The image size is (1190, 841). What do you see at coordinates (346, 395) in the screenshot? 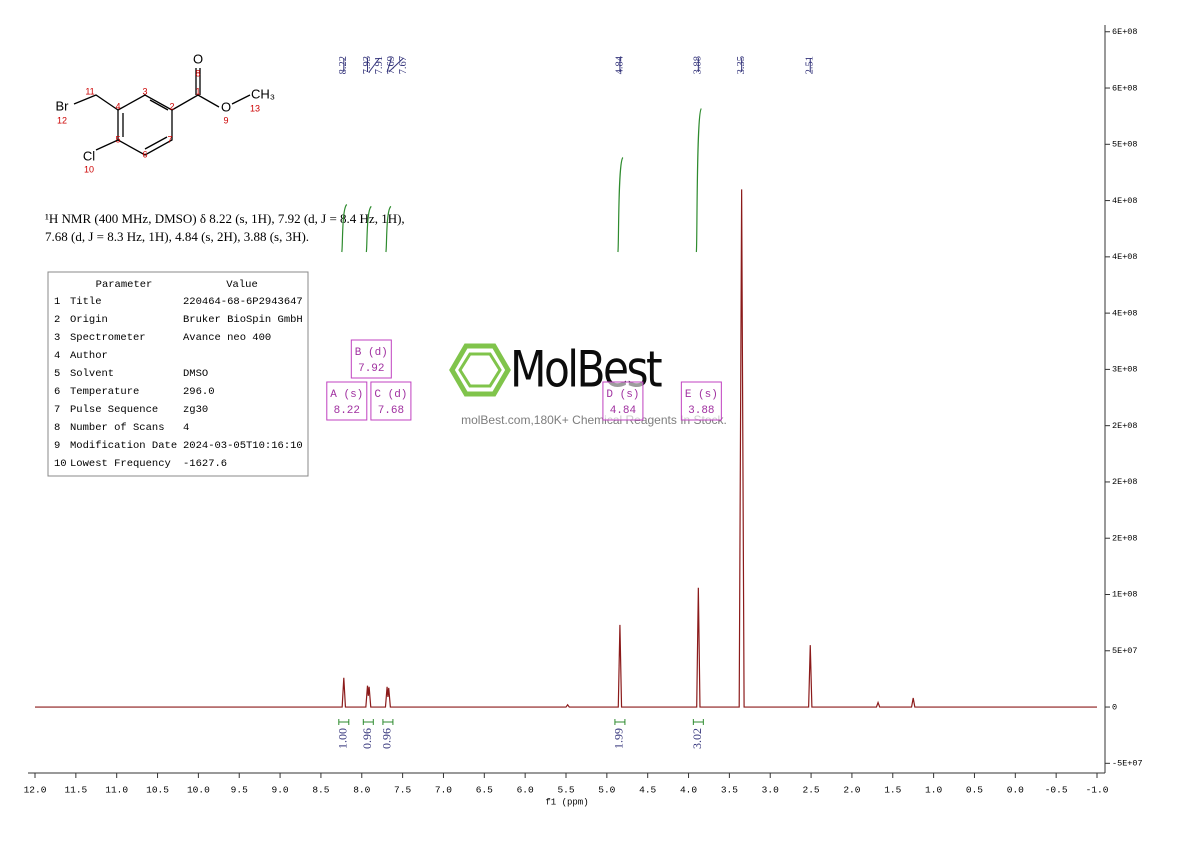
I see `multiplet-name: A (s)` at bounding box center [346, 395].